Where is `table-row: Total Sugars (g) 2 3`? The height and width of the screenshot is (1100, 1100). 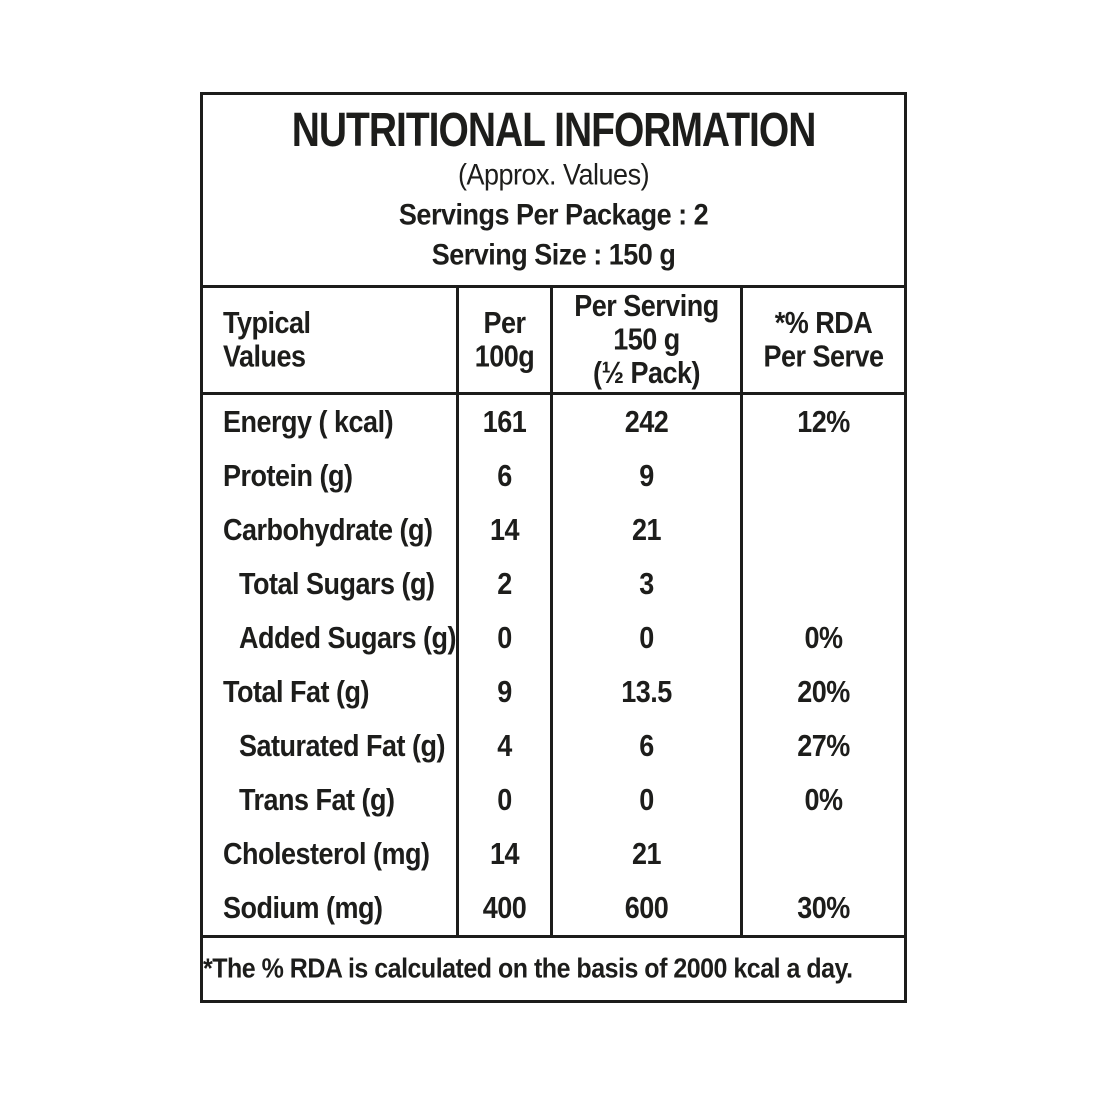
table-row: Total Sugars (g) 2 3 is located at coordinates (553, 584).